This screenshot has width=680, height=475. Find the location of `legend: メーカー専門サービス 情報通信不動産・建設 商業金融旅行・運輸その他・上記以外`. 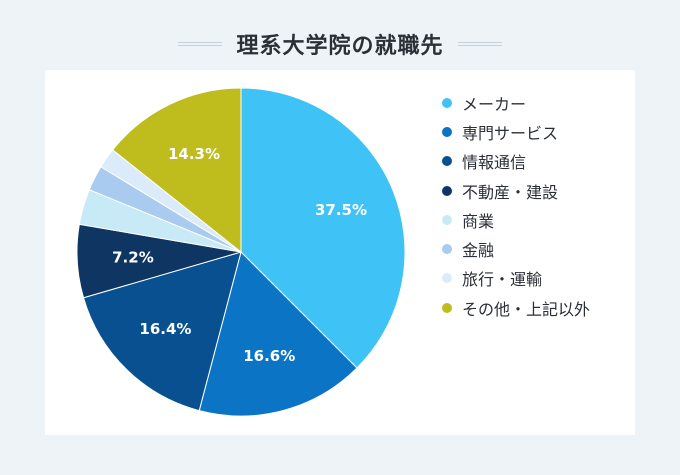

legend: メーカー専門サービス 情報通信不動産・建設 商業金融旅行・運輸その他・上記以外 is located at coordinates (516, 205).